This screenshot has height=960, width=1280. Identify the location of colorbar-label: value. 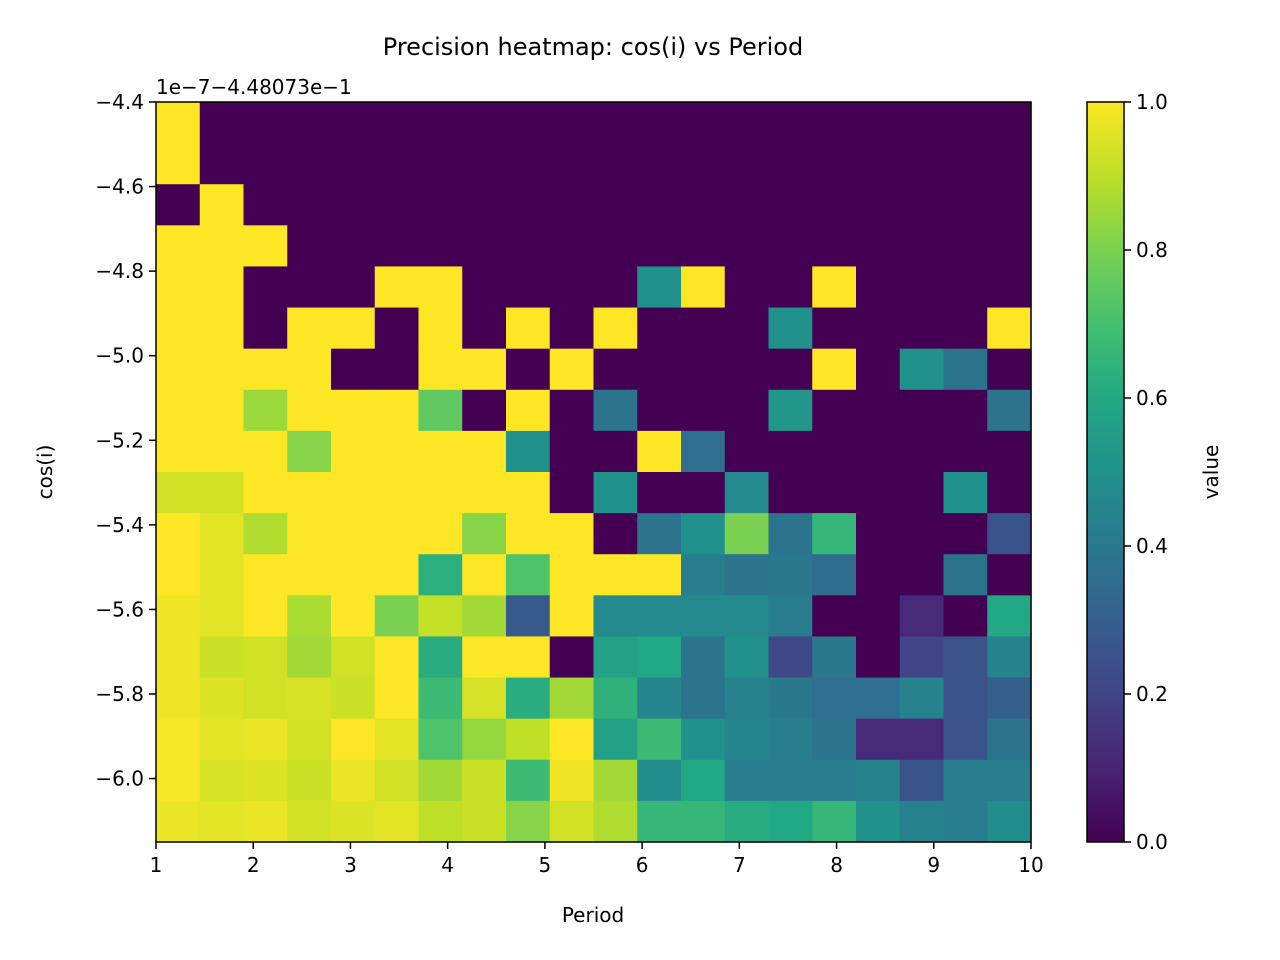
(1211, 472).